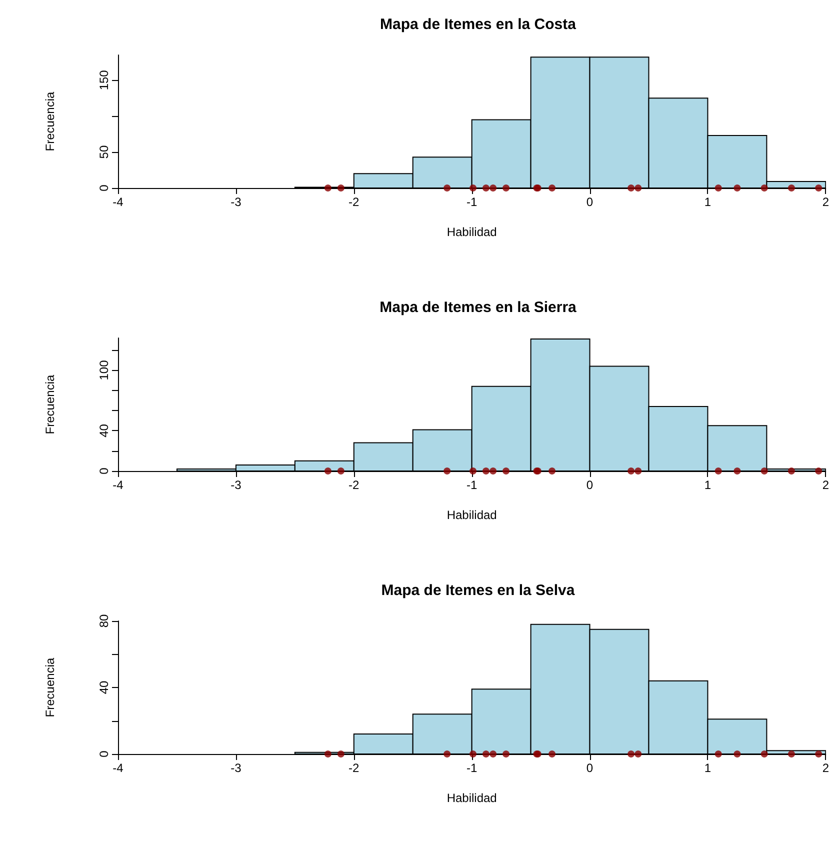  What do you see at coordinates (479, 307) in the screenshot?
I see `chart-title: Mapa de Itemes en la Sierra` at bounding box center [479, 307].